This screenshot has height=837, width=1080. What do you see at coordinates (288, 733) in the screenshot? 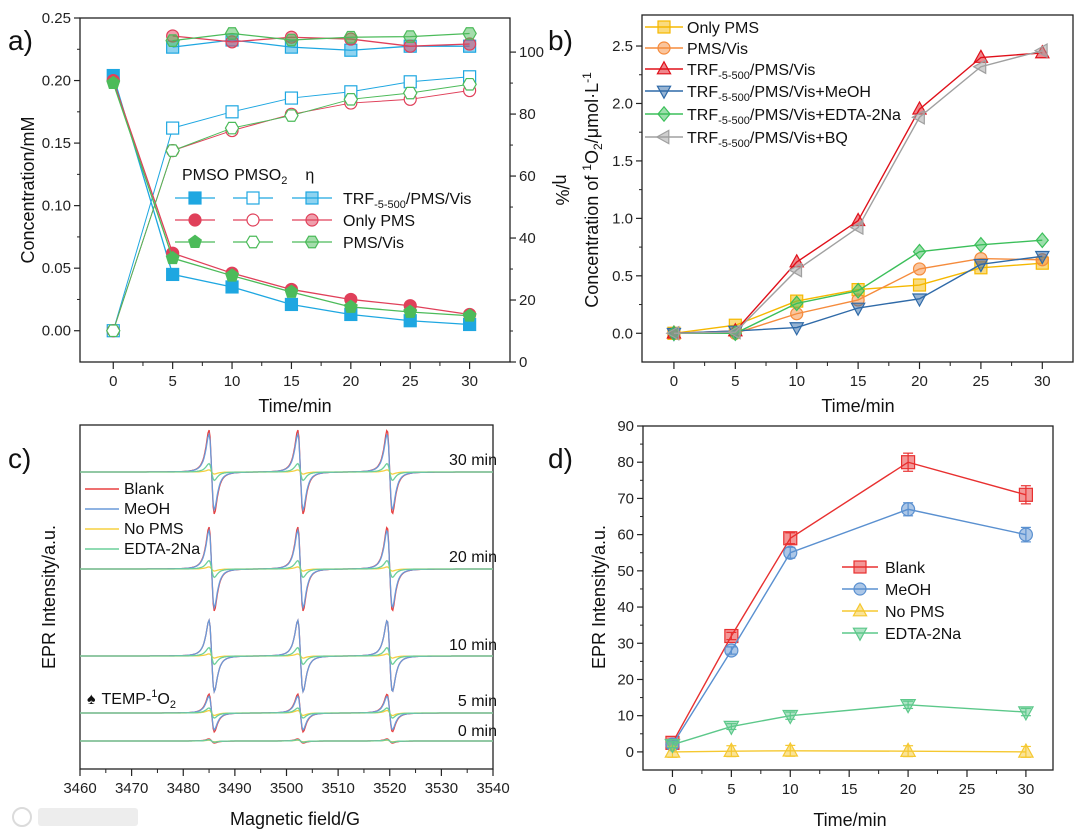
I see `spectrum-4: 0 min` at bounding box center [288, 733].